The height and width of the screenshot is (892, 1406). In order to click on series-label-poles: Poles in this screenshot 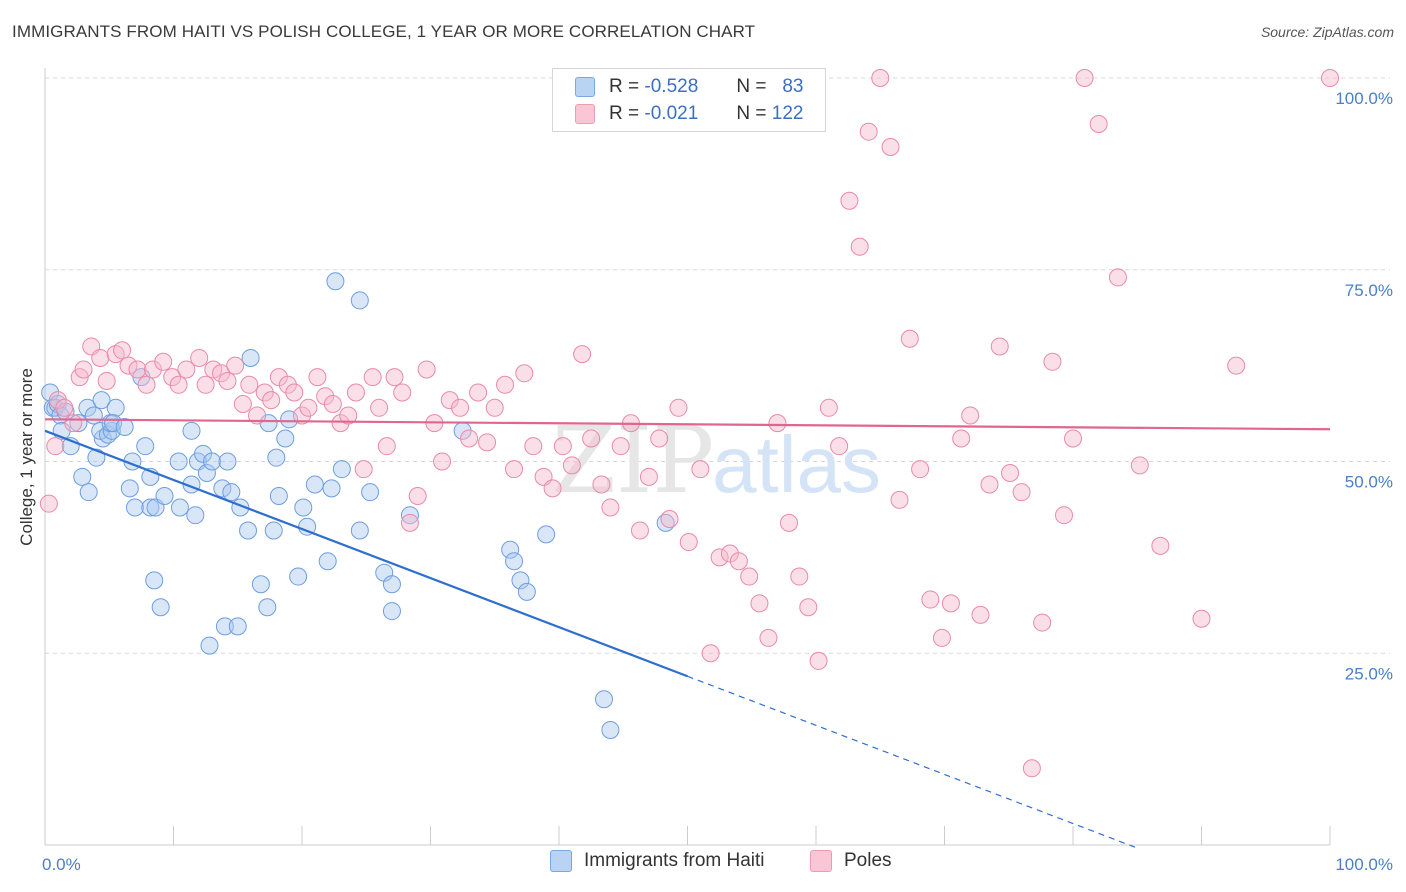, I will do `click(868, 860)`.